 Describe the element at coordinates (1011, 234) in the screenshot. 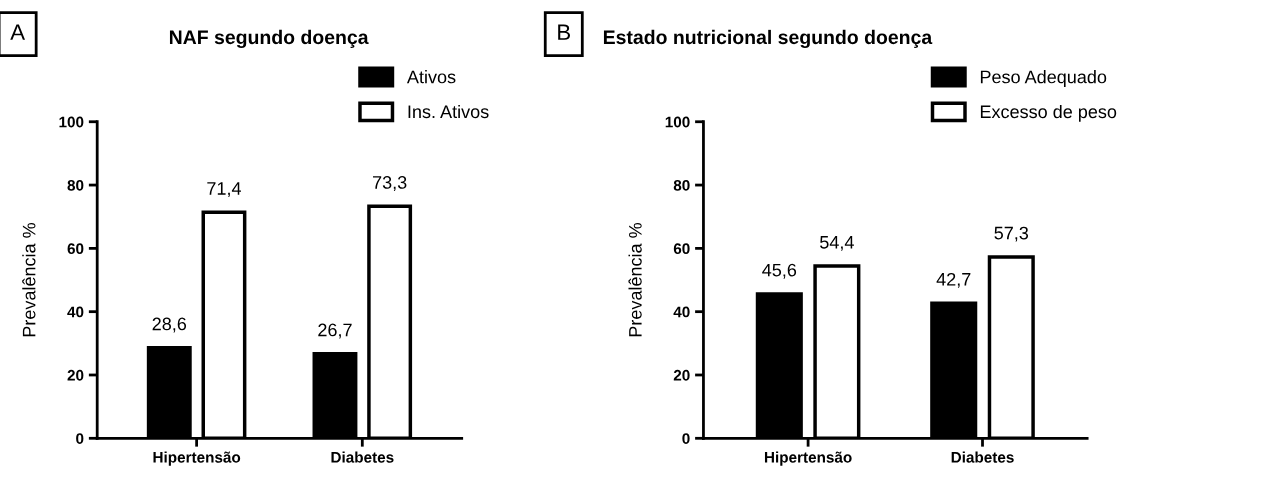

I see `data-label: 57,3` at that location.